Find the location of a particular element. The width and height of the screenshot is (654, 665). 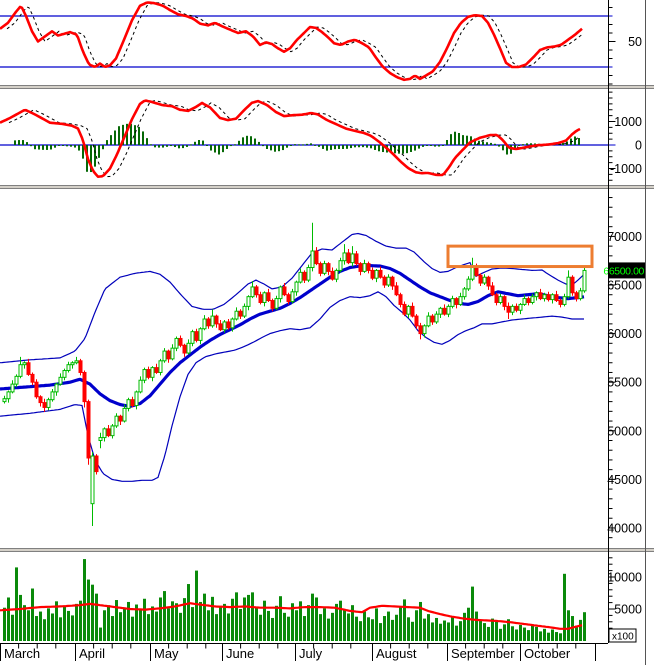

last-price-label: 66500.00 is located at coordinates (623, 271).